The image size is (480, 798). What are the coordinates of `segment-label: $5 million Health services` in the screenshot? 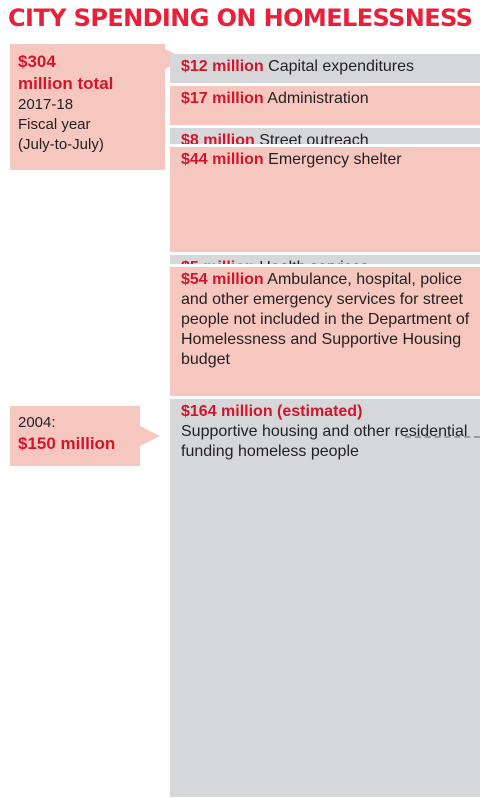 It's located at (327, 261).